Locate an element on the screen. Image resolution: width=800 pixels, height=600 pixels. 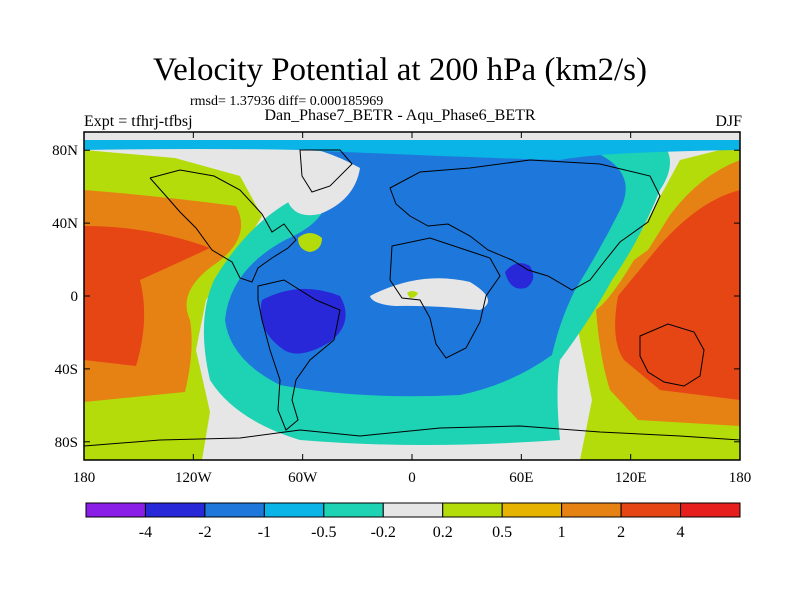
colorbar-label: -0.5 is located at coordinates (323, 532).